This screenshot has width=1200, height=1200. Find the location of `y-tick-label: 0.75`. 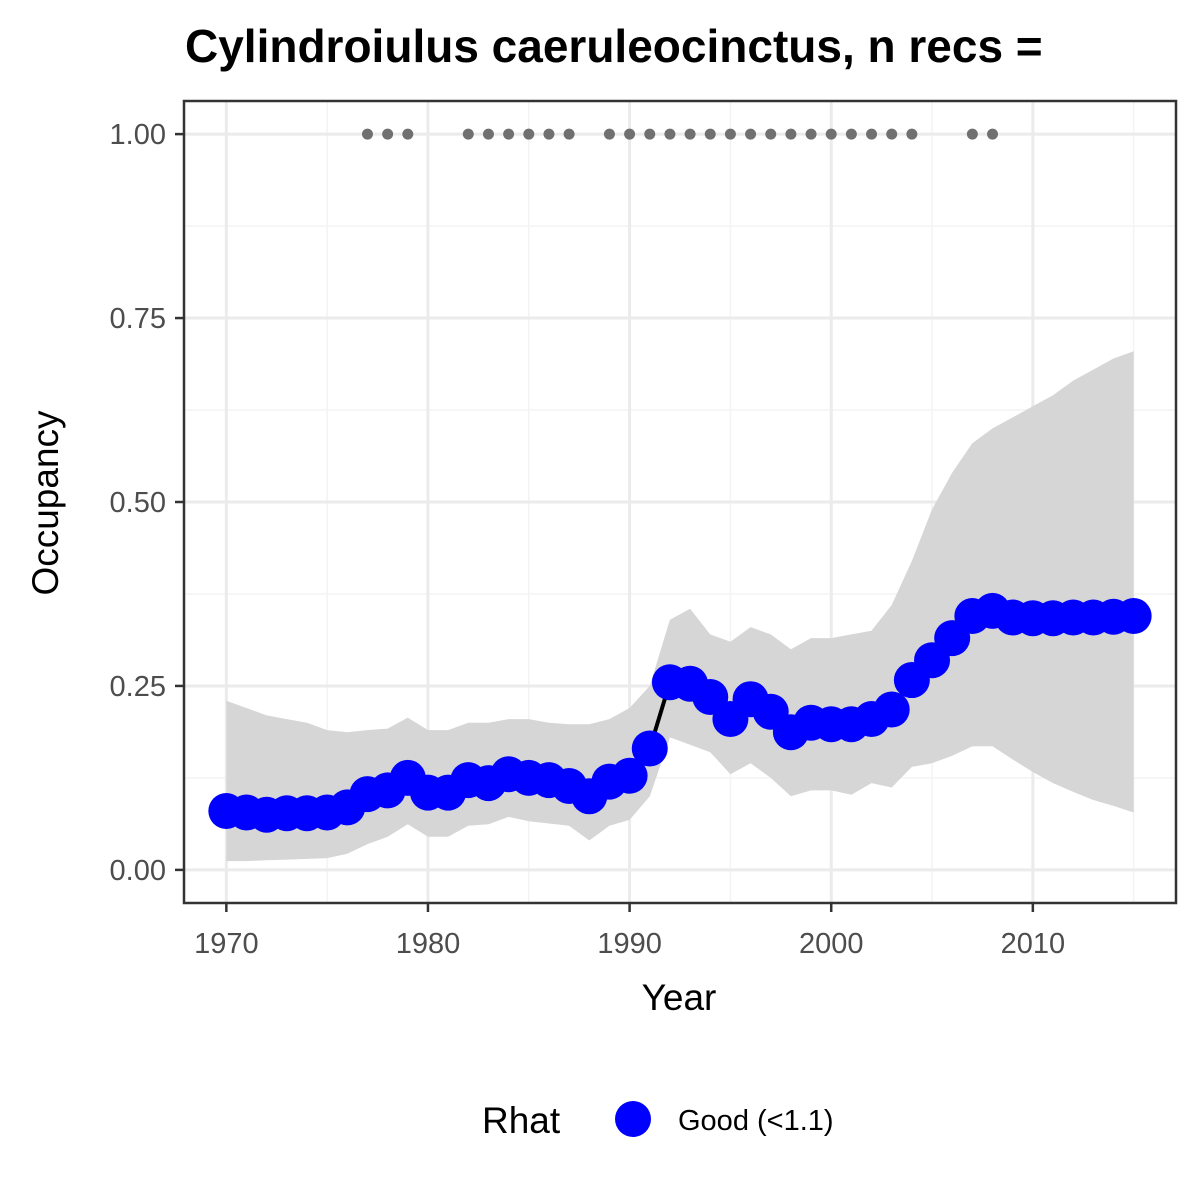

y-tick-label: 0.75 is located at coordinates (138, 319).